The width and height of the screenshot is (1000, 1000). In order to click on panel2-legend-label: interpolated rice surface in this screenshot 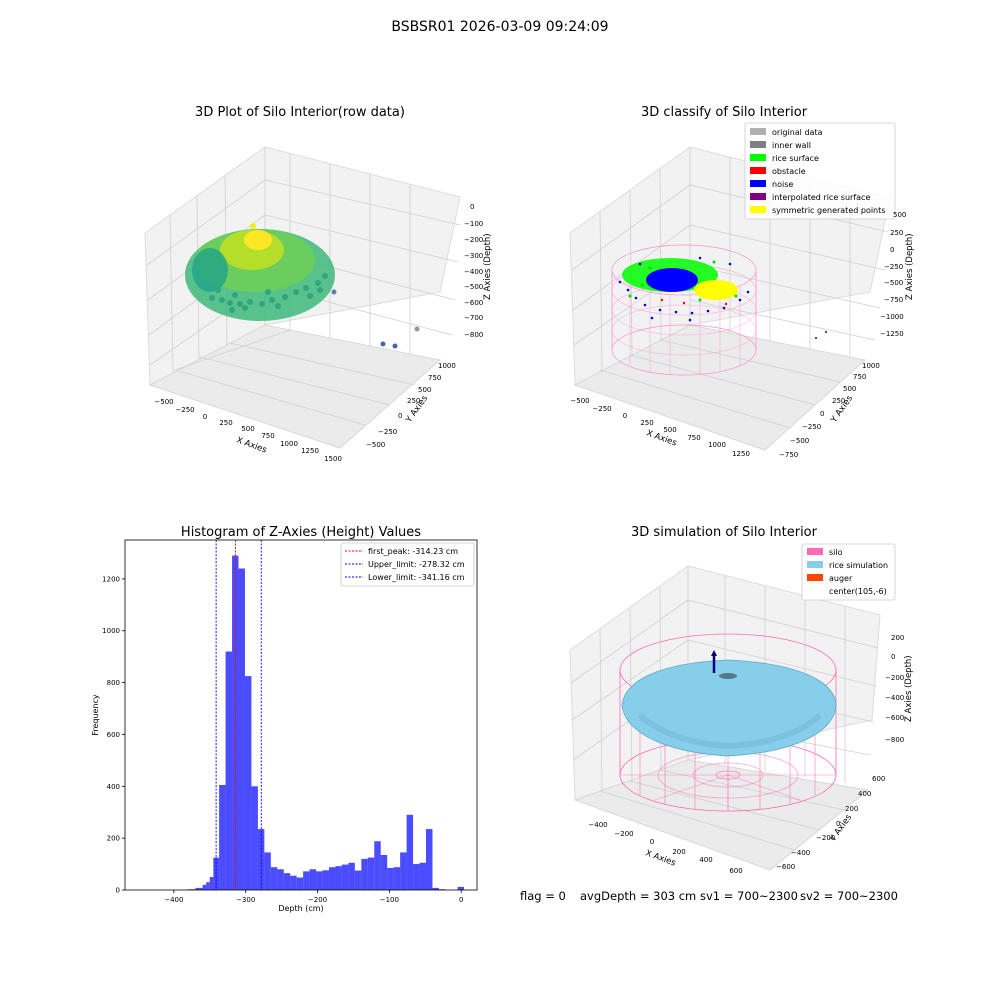, I will do `click(821, 197)`.